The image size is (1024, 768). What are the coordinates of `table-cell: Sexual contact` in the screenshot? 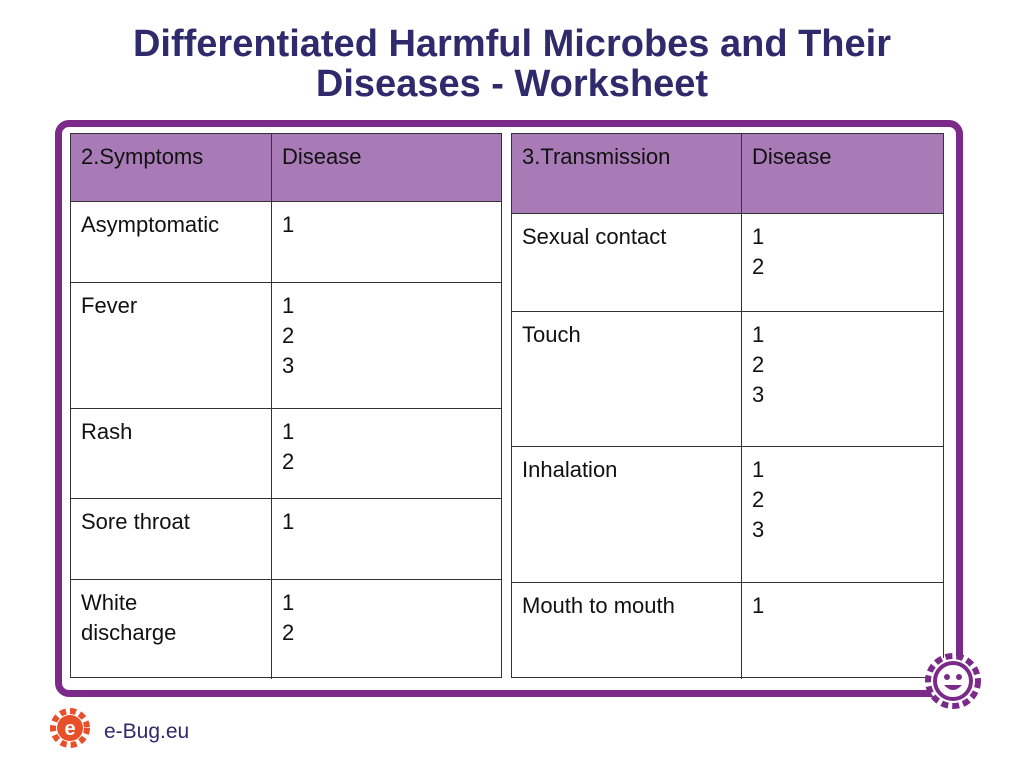 It's located at (626, 262).